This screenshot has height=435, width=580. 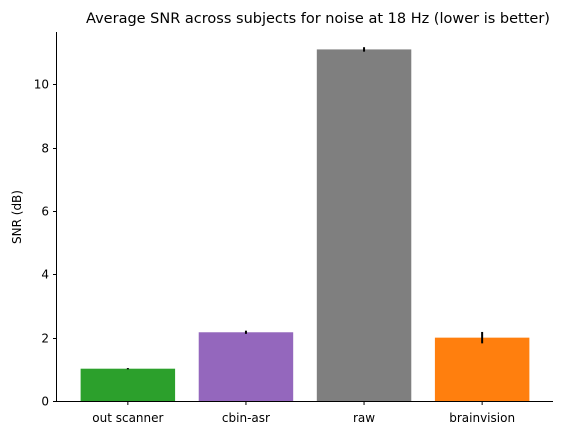 I want to click on bar-cbin-asr, so click(x=246, y=366).